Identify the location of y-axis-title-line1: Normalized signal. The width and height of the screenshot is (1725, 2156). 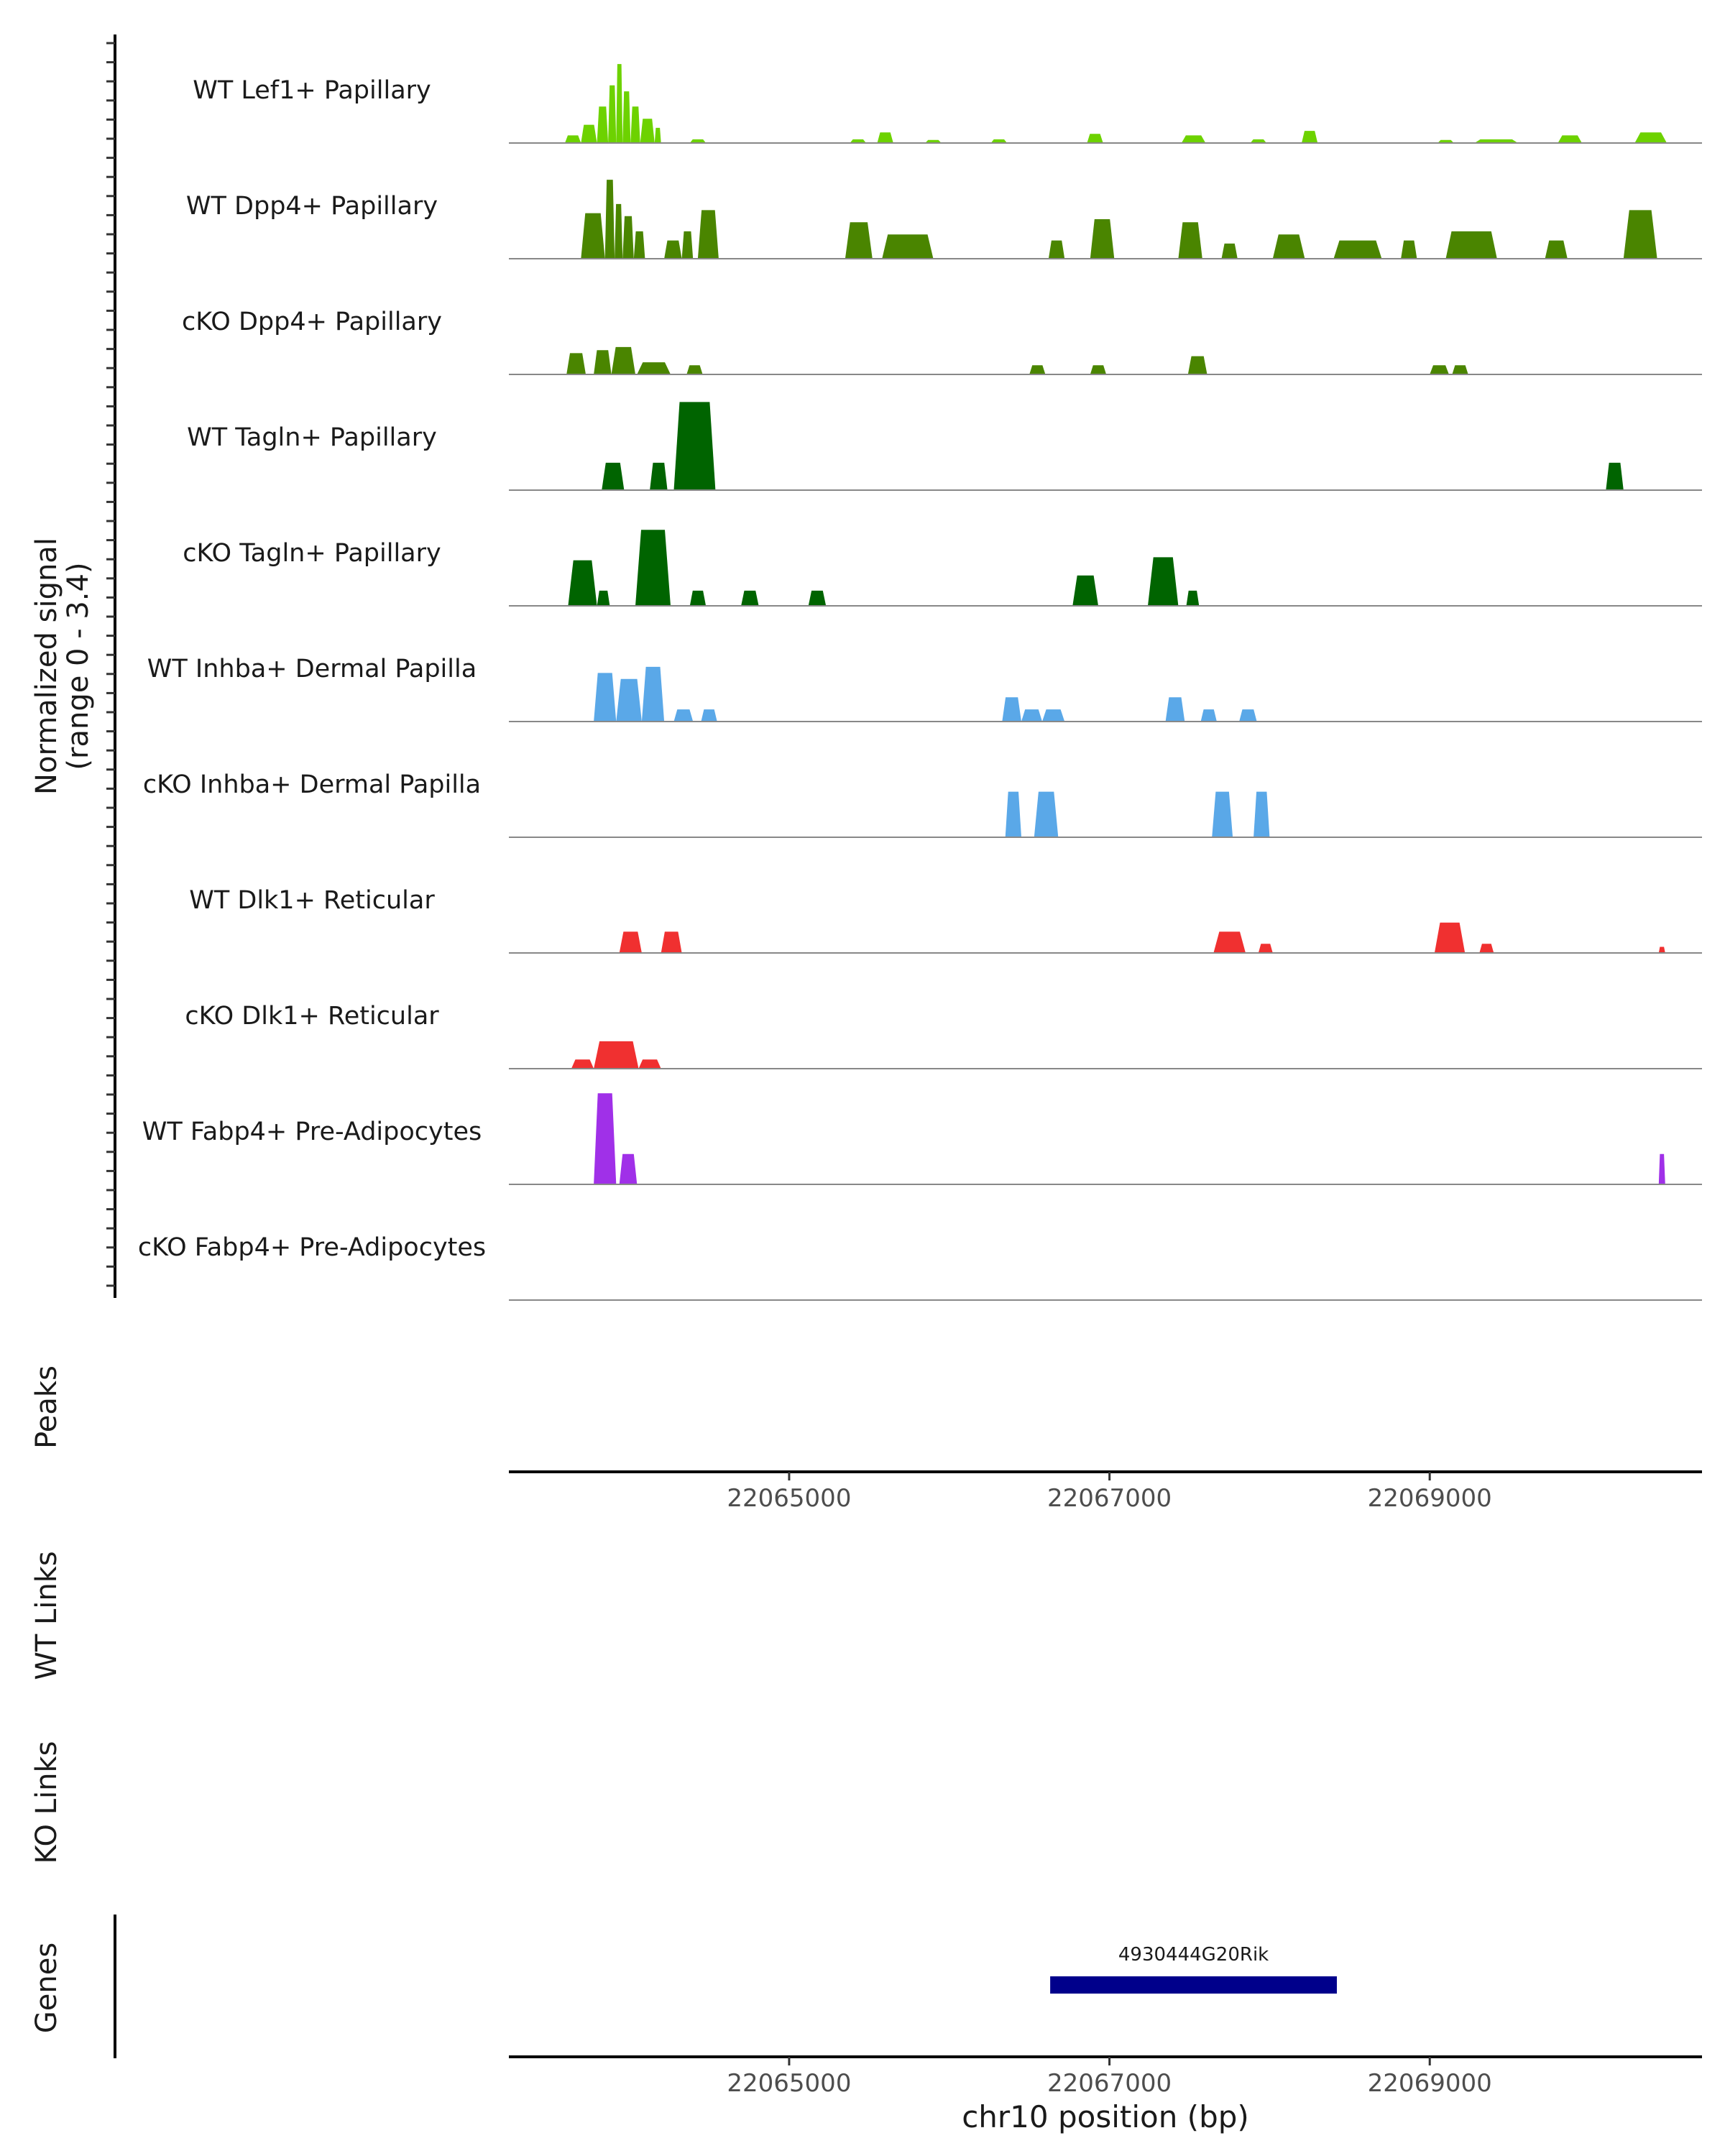
(46, 666).